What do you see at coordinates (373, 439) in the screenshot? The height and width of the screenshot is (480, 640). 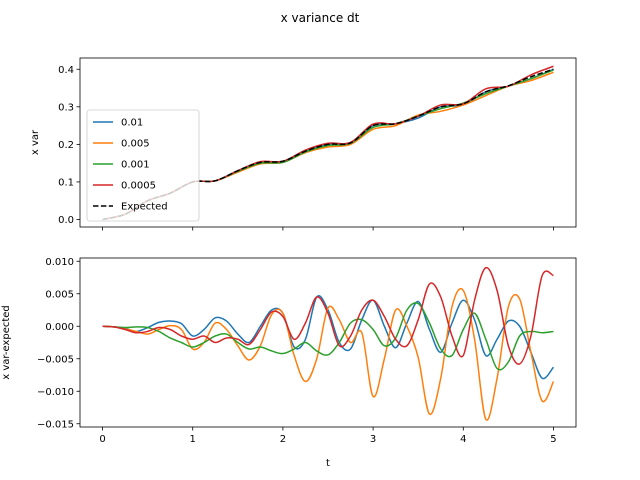 I see `x-tick-label: 3` at bounding box center [373, 439].